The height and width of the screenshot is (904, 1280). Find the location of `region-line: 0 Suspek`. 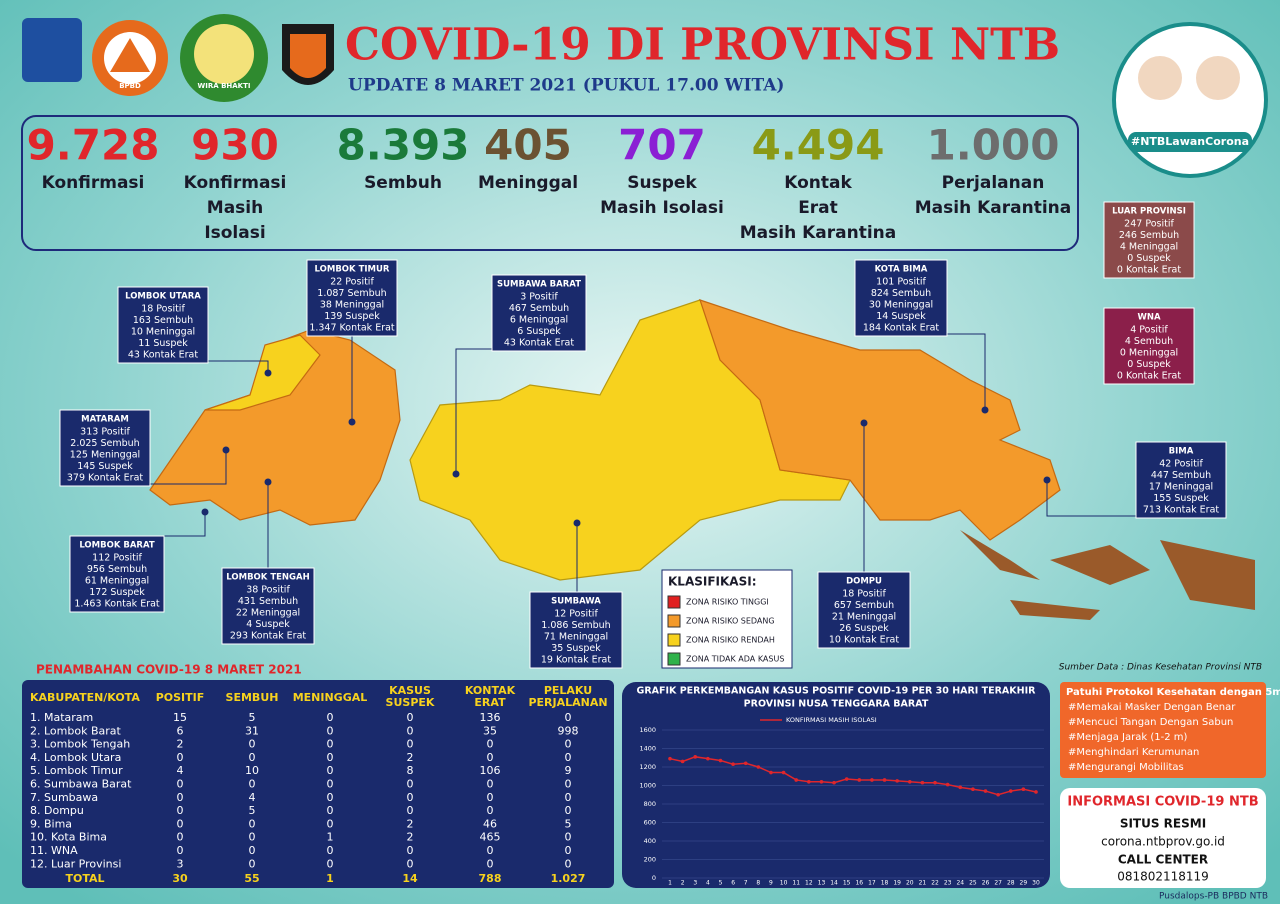

region-line: 0 Suspek is located at coordinates (1149, 364).